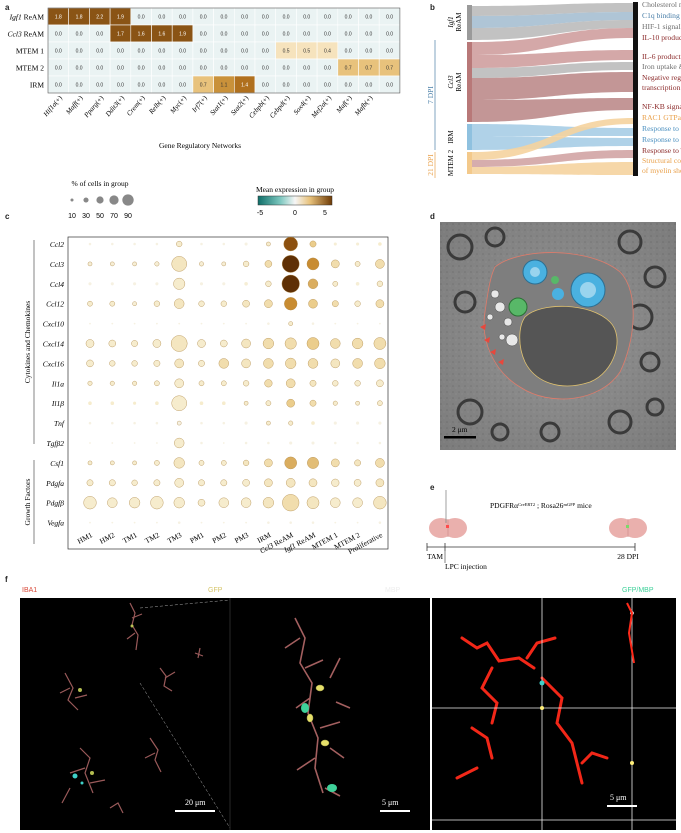  Describe the element at coordinates (157, 105) in the screenshot. I see `heatmap-col-label: Relb(+)` at that location.